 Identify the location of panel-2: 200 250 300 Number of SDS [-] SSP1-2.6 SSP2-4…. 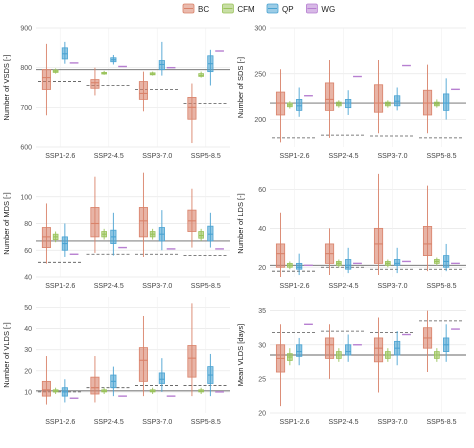
(351, 93).